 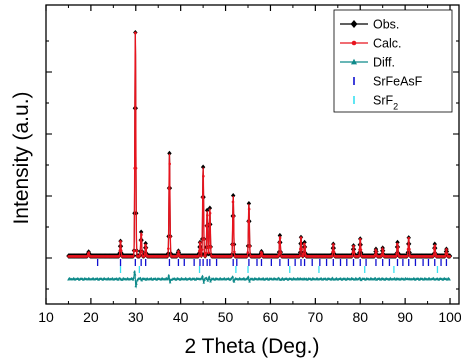 What do you see at coordinates (360, 317) in the screenshot?
I see `x-tick-label: 80` at bounding box center [360, 317].